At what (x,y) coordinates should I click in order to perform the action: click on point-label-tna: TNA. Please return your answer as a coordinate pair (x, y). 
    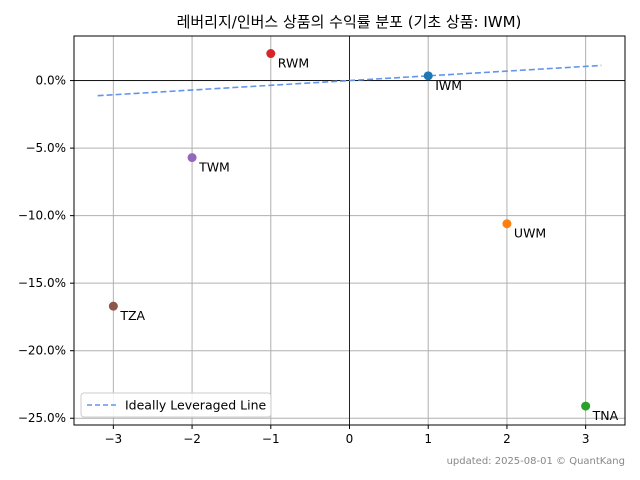
    Looking at the image, I should click on (605, 415).